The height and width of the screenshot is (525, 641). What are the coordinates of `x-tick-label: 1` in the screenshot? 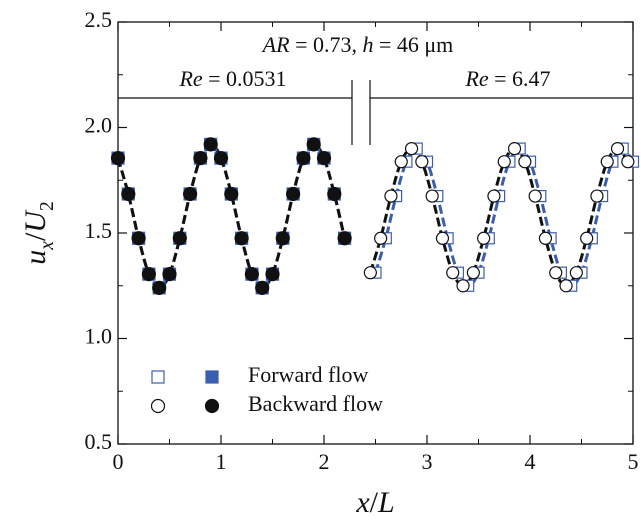 It's located at (221, 461).